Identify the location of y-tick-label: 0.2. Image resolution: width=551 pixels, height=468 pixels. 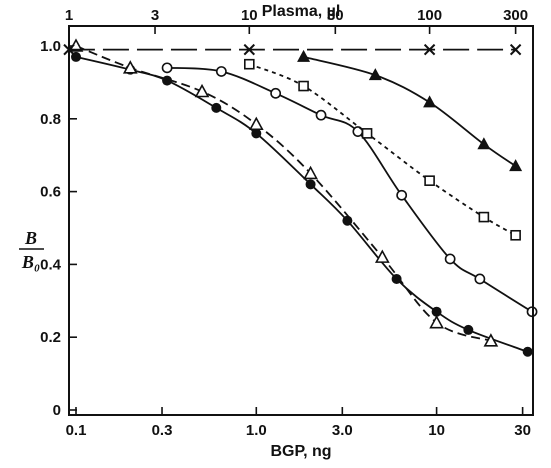
(50, 337).